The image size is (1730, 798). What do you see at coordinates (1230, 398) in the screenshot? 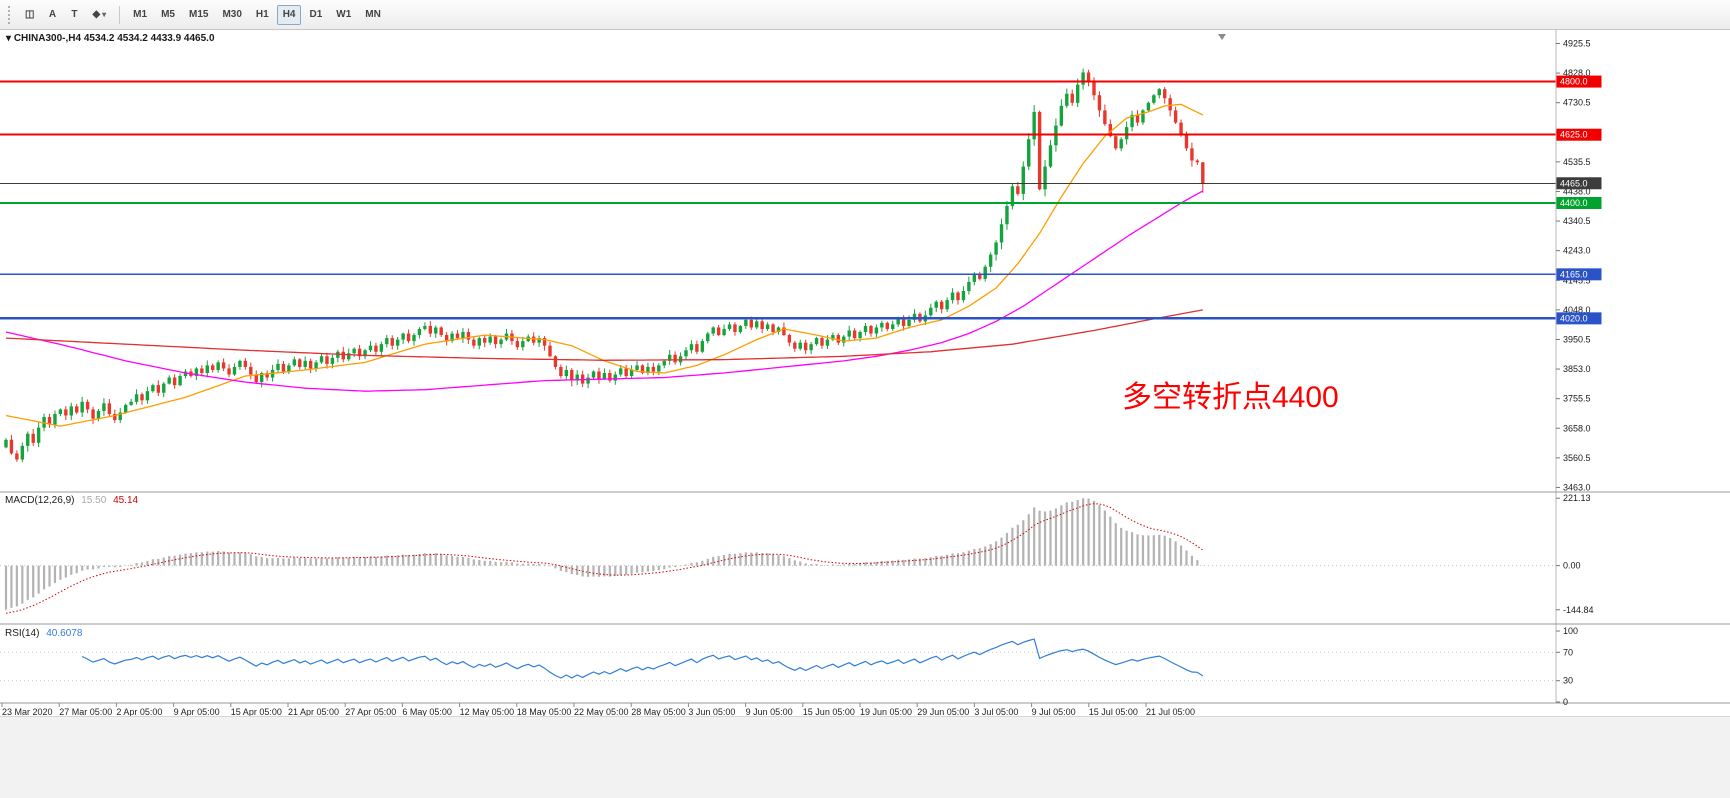
I see `chart-text-annotation: 多空转折点4400` at bounding box center [1230, 398].